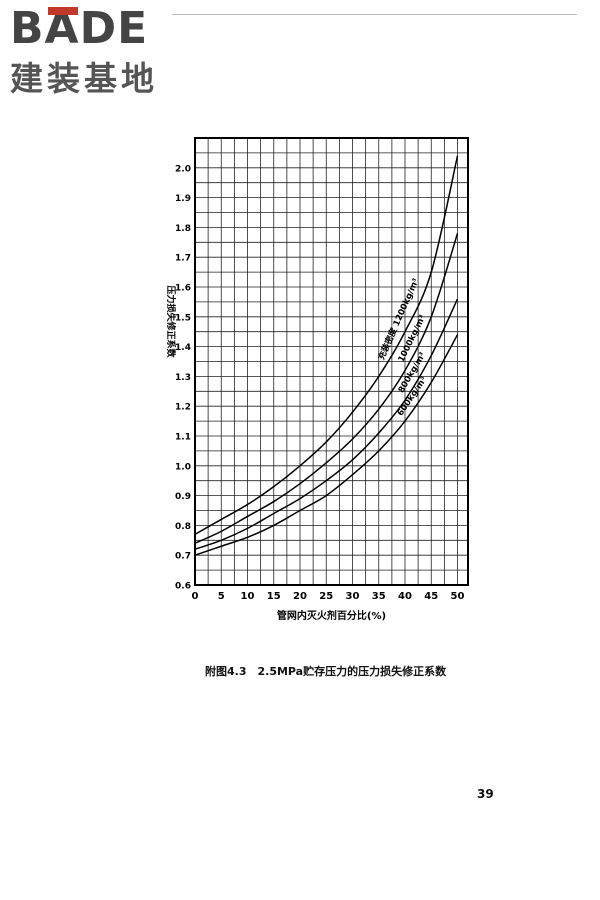 The height and width of the screenshot is (900, 600). I want to click on y-tick-label: 1.9, so click(183, 199).